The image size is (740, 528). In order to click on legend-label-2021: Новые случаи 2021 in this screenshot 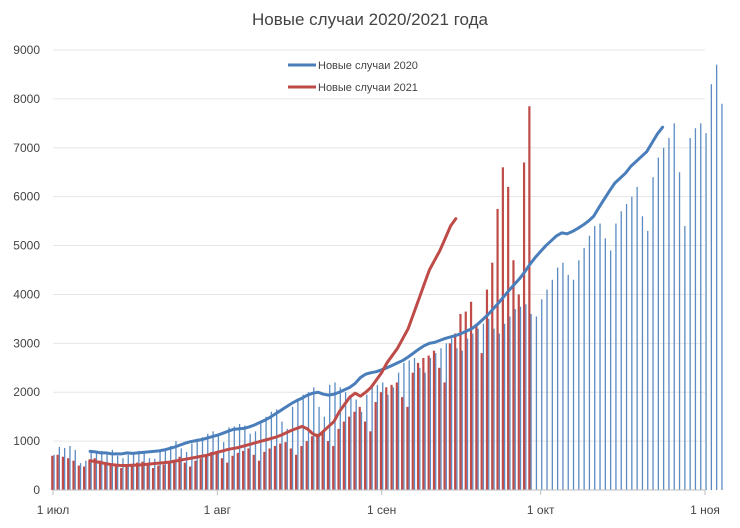, I will do `click(368, 88)`.